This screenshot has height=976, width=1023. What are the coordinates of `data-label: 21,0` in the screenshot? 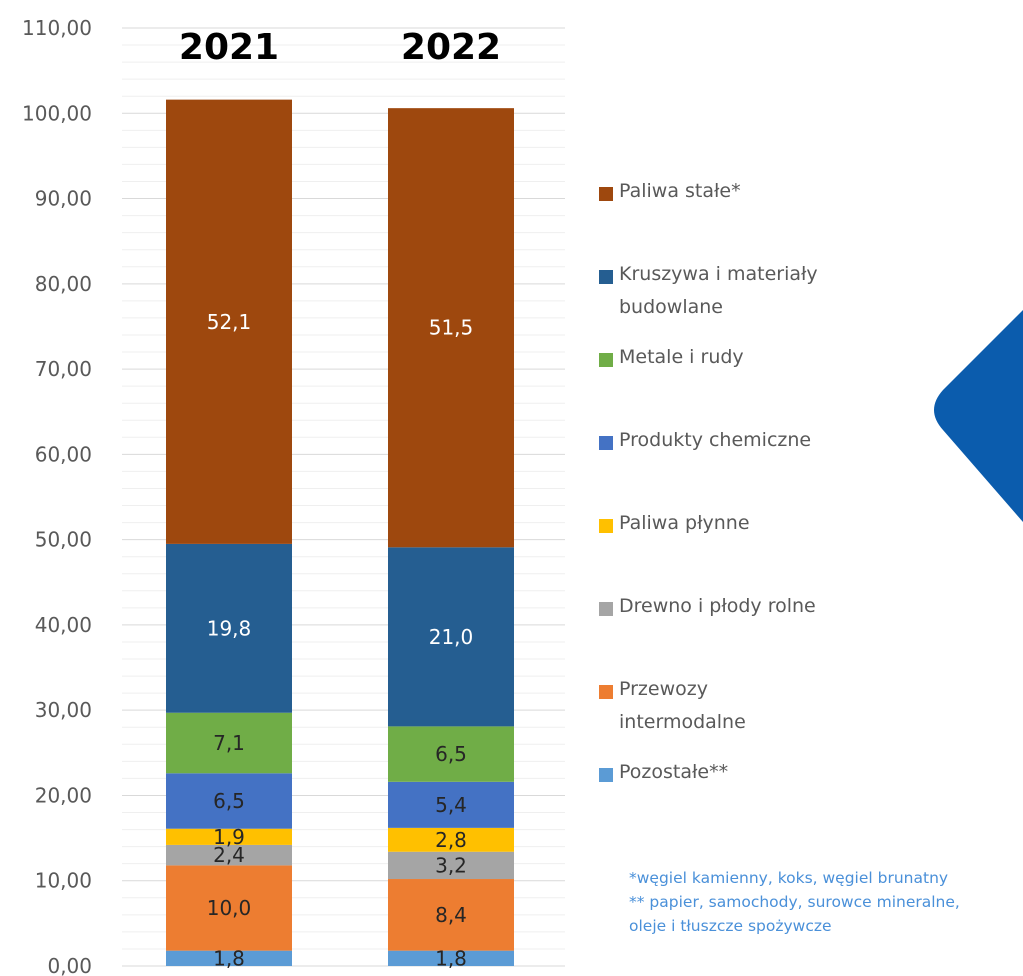 It's located at (451, 637).